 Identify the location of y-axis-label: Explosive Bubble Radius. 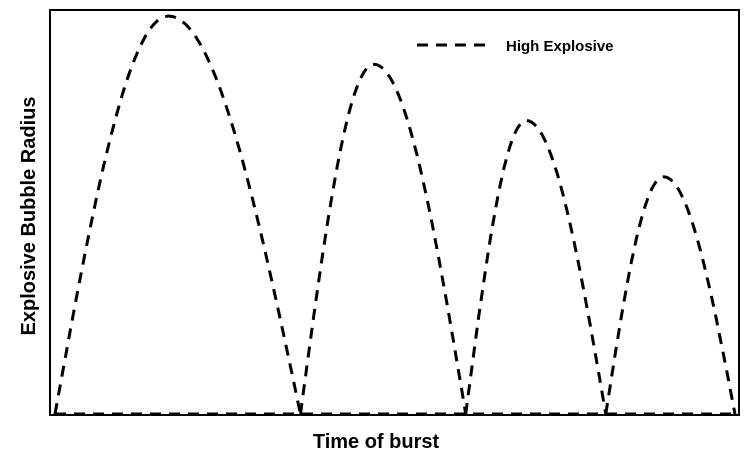
(29, 216).